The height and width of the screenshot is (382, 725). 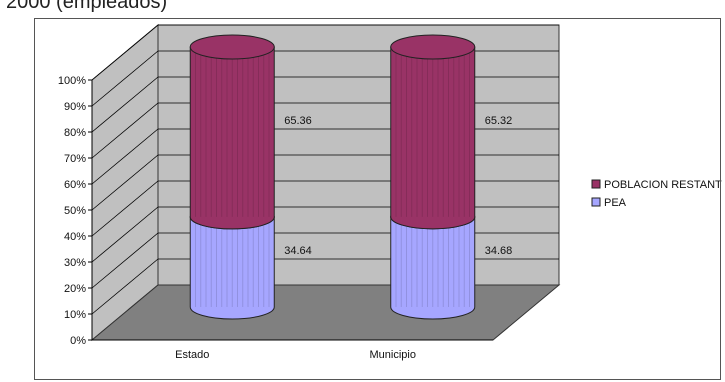 I want to click on x-axis: Estado Municipio, so click(x=295, y=355).